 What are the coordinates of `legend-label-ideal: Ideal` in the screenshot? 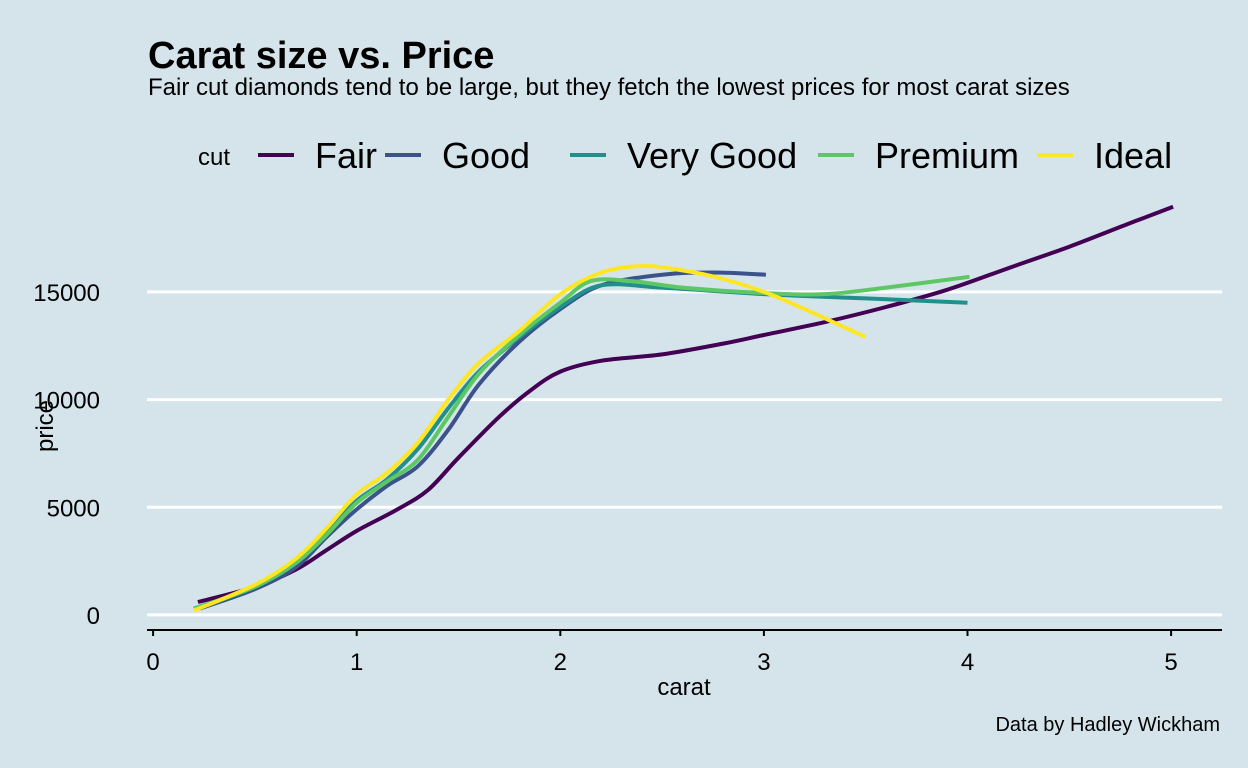 It's located at (1133, 155).